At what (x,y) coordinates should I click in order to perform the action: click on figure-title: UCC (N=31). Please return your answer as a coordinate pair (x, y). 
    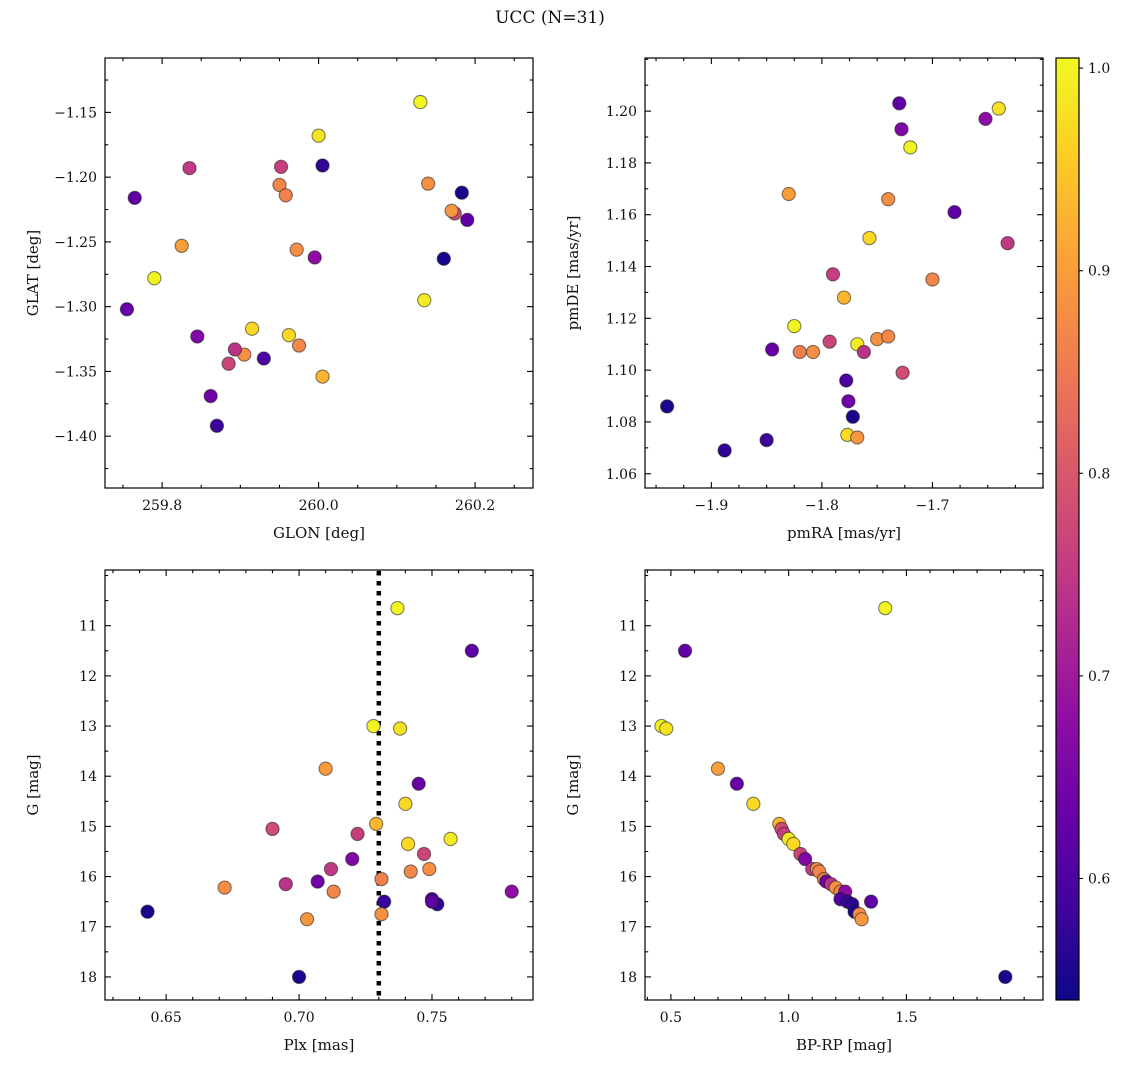
    Looking at the image, I should click on (550, 18).